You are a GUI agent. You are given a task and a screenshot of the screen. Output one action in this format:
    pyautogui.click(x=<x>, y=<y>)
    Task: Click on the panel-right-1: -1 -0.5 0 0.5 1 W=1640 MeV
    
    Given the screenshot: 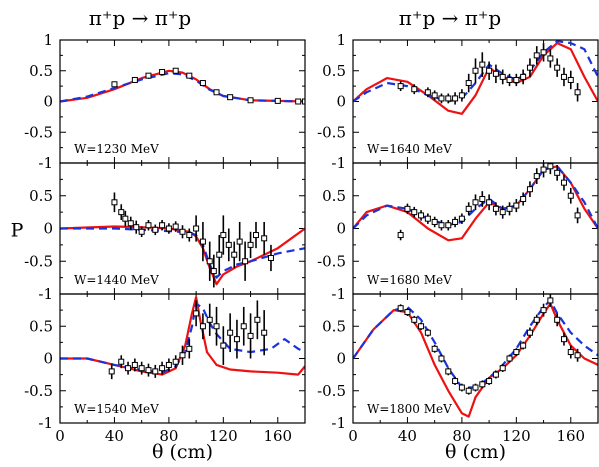 What is the action you would take?
    pyautogui.click(x=458, y=101)
    